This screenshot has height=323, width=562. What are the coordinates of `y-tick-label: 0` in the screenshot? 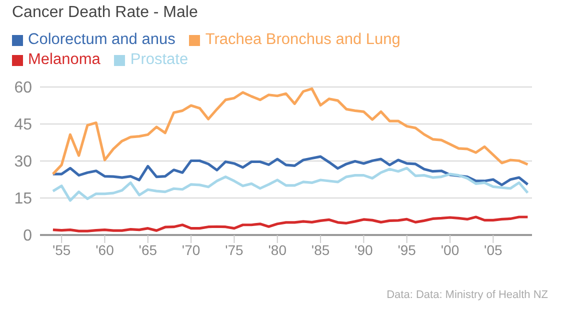 It's located at (27, 236).